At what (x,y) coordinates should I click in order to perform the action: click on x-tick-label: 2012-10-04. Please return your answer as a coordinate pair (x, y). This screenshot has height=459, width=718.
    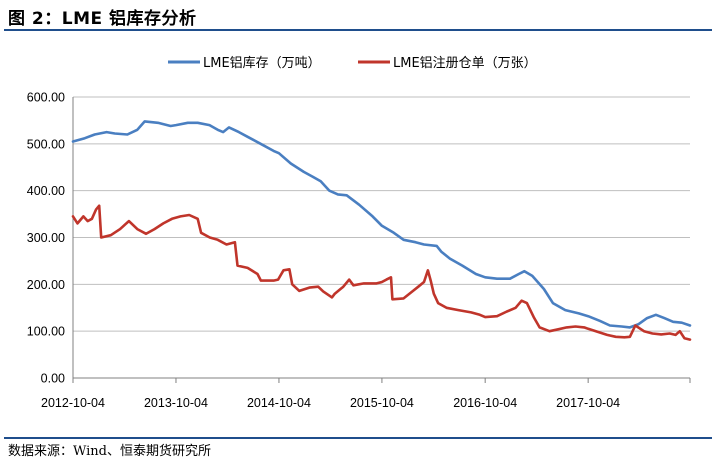
    Looking at the image, I should click on (73, 403).